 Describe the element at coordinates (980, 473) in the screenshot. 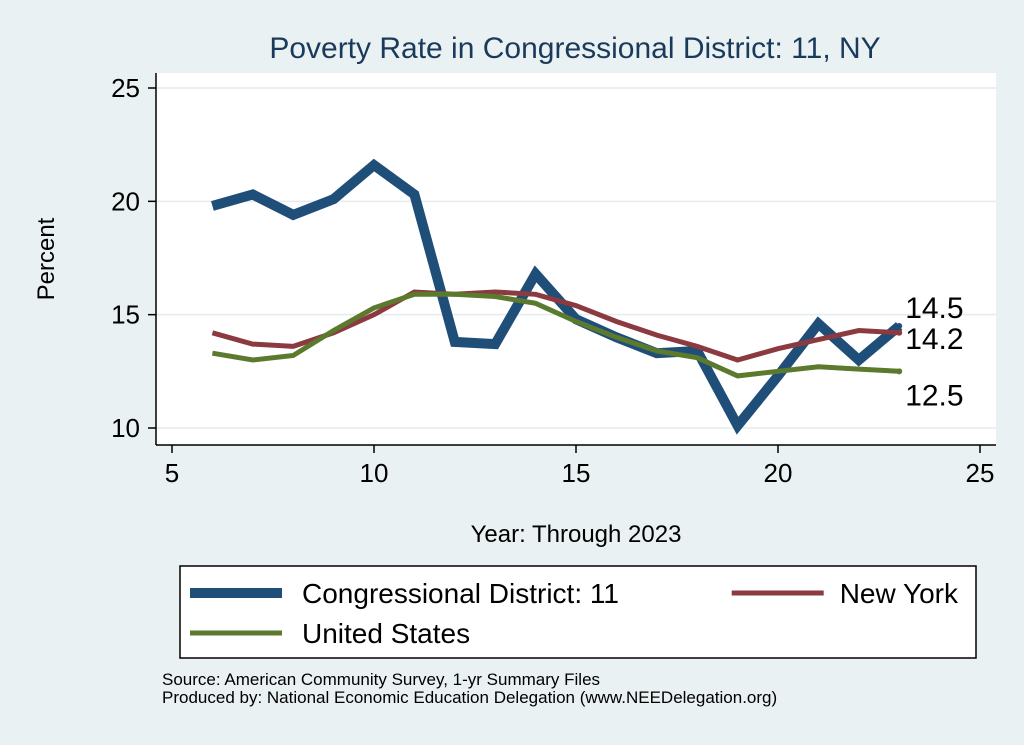

I see `x-tick-label: 25` at that location.